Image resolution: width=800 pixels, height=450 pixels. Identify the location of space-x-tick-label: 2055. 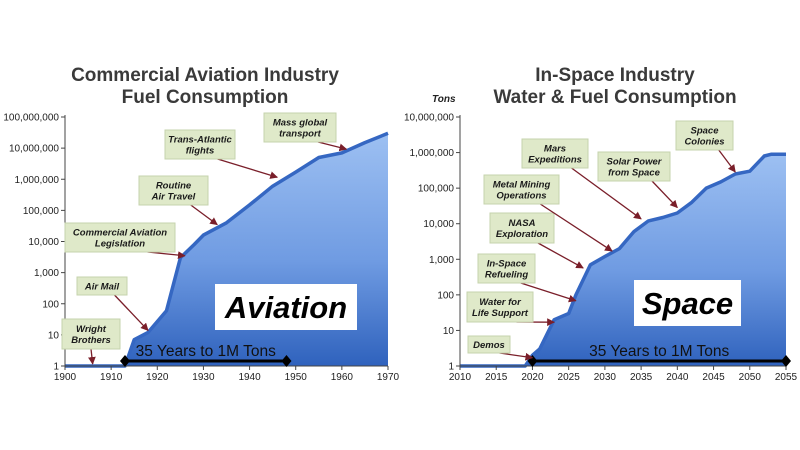
(786, 377).